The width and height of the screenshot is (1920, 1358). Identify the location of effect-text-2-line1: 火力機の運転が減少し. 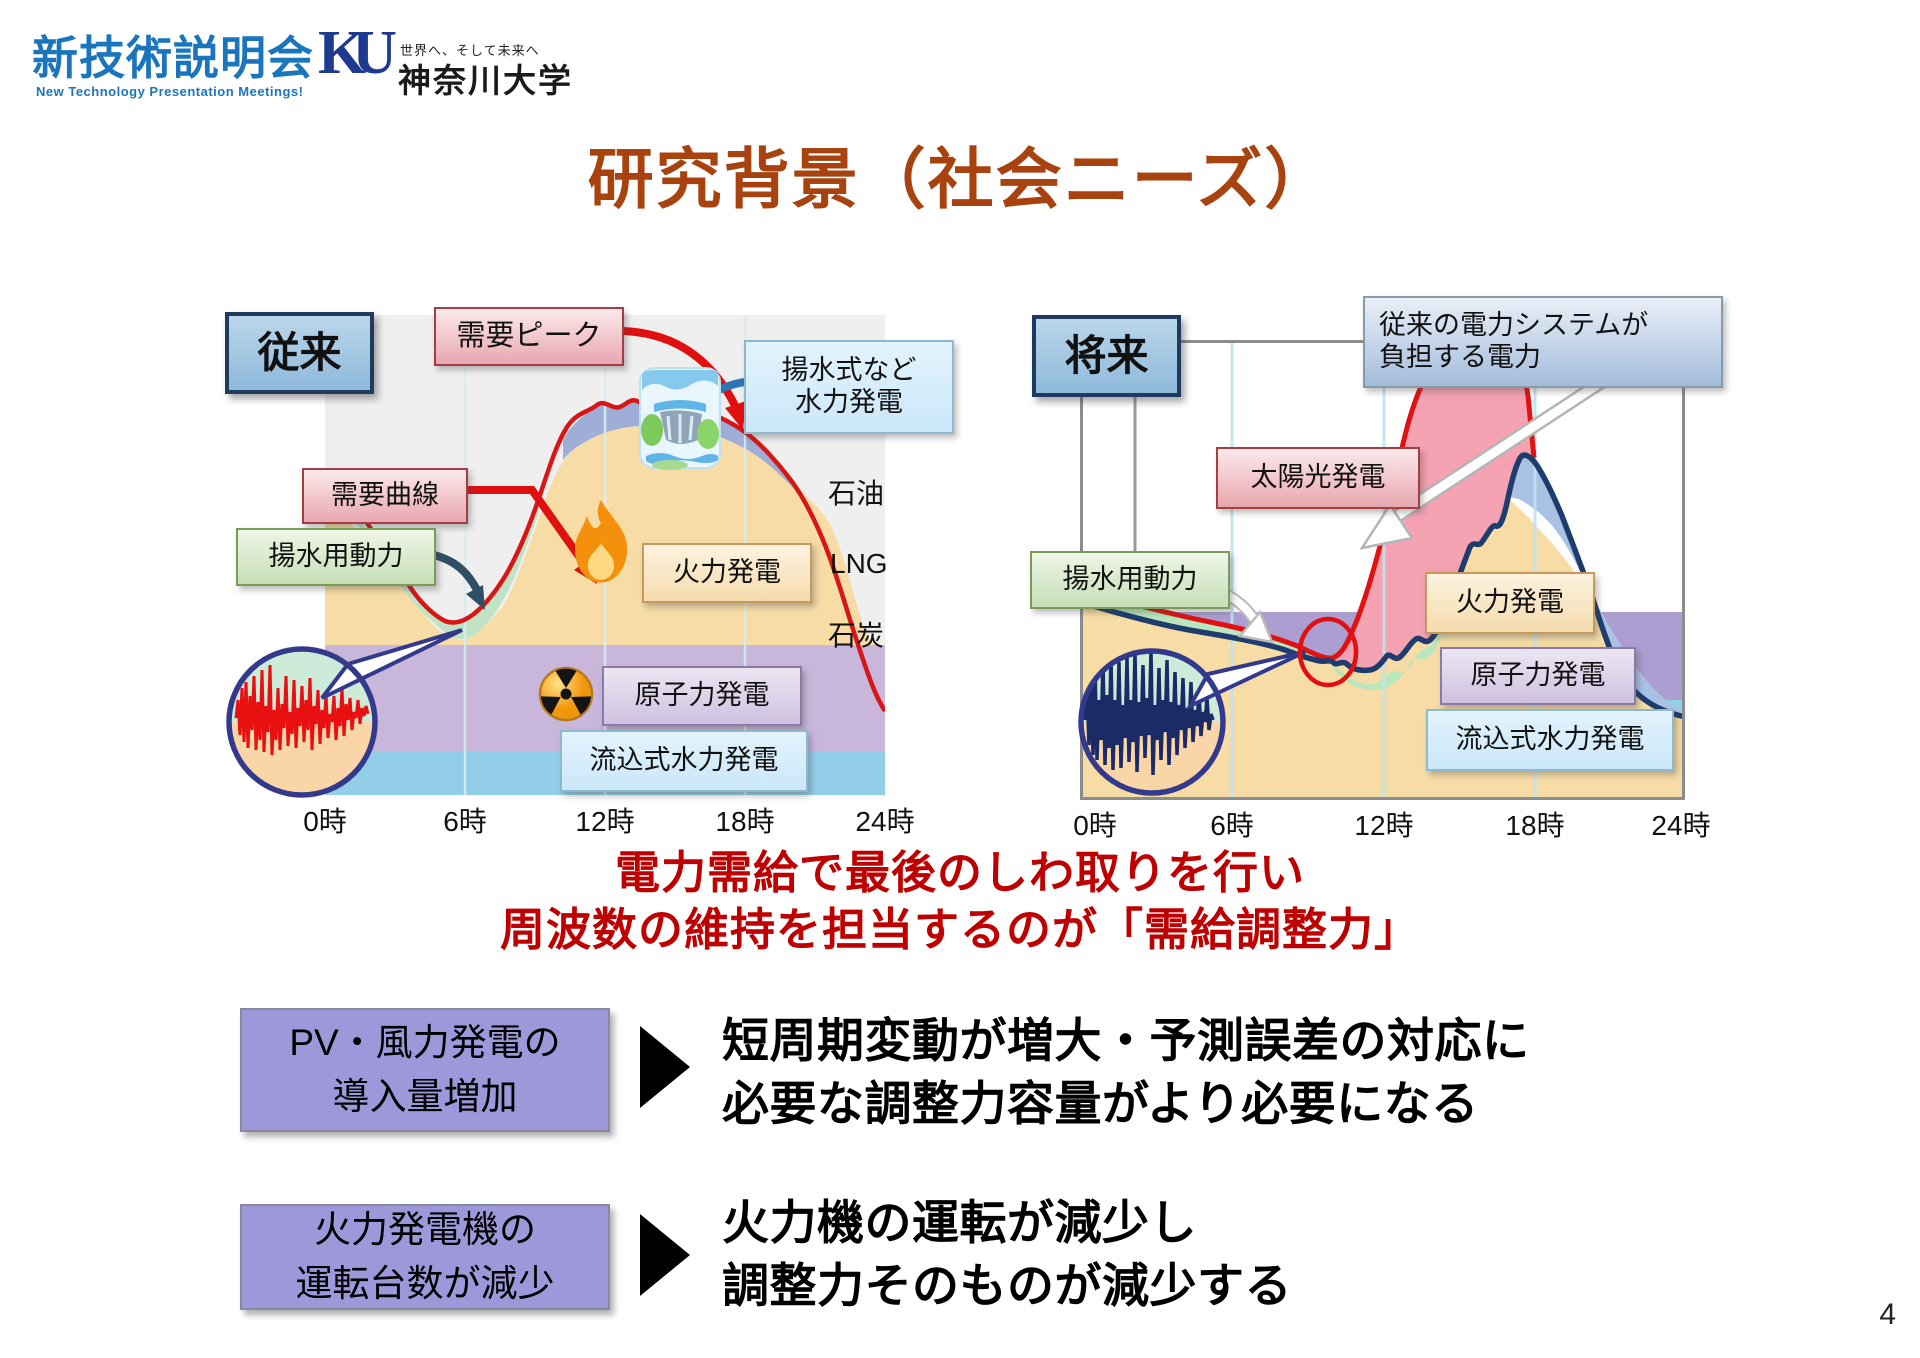
(959, 1222).